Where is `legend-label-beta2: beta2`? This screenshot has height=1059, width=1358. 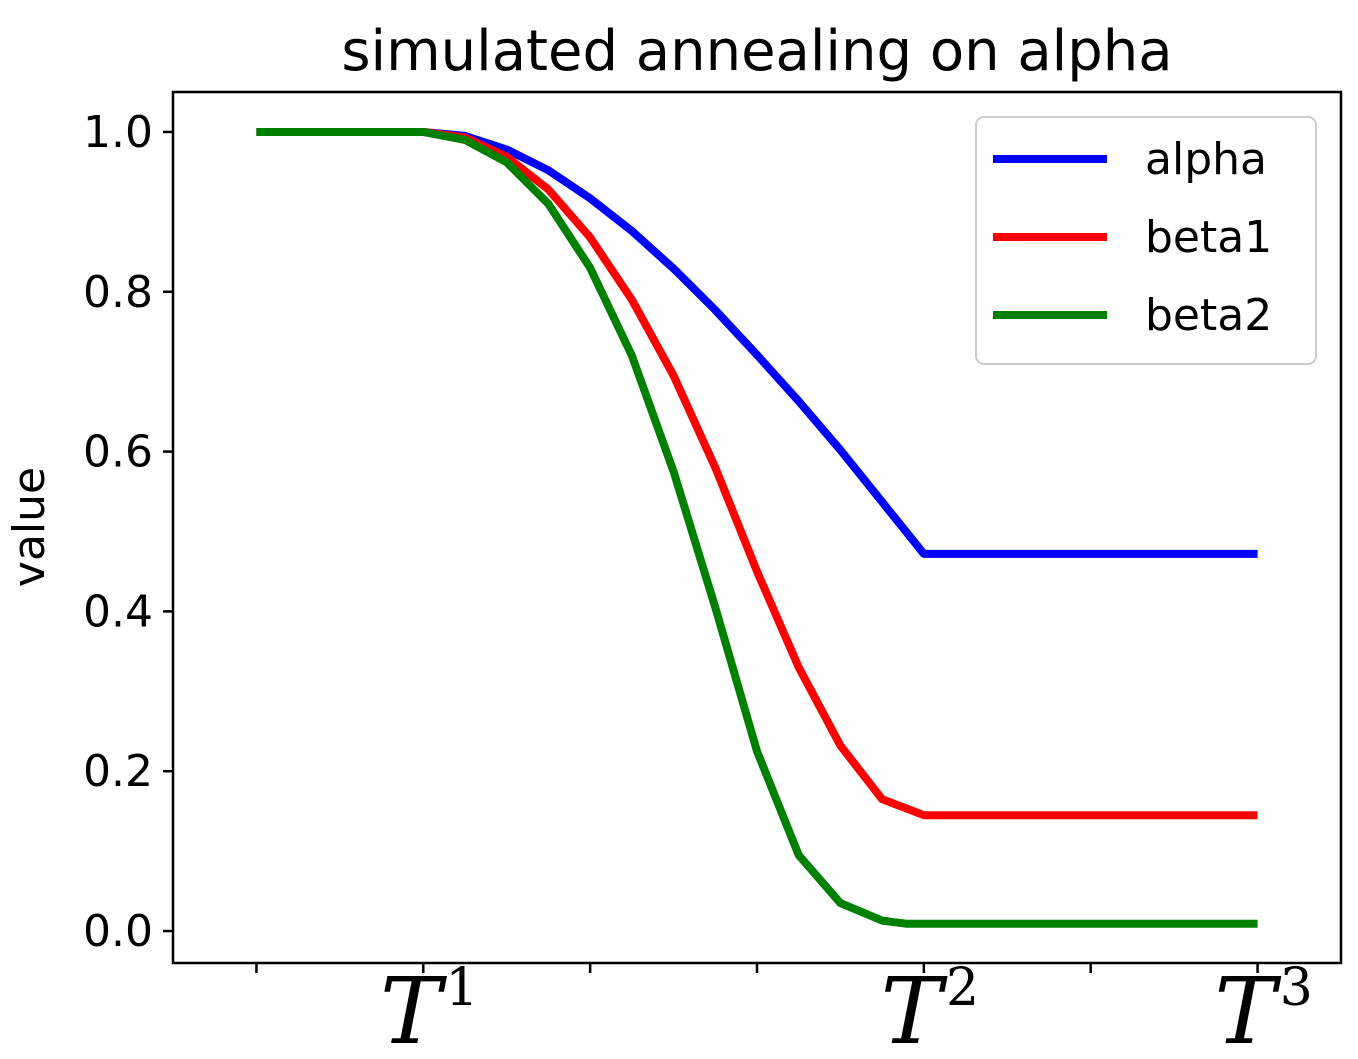
legend-label-beta2: beta2 is located at coordinates (1208, 315).